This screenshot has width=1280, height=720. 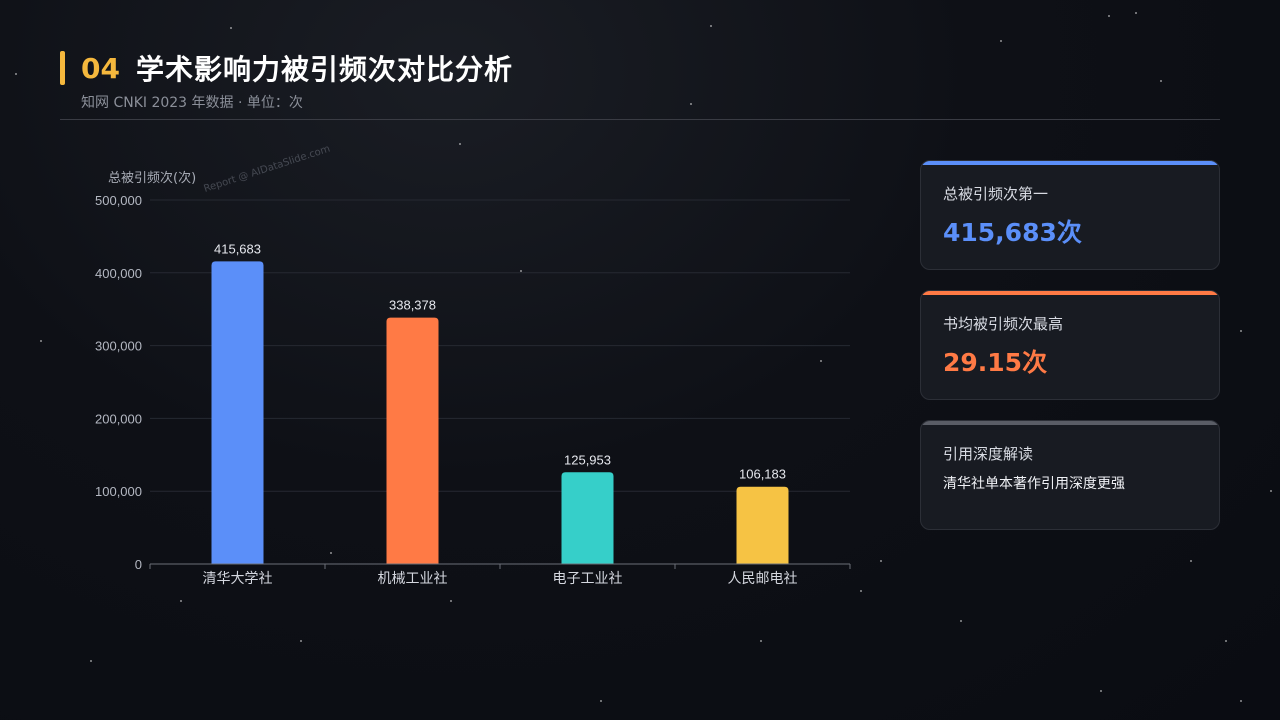 I want to click on bar-value-label: 106,183, so click(x=762, y=474).